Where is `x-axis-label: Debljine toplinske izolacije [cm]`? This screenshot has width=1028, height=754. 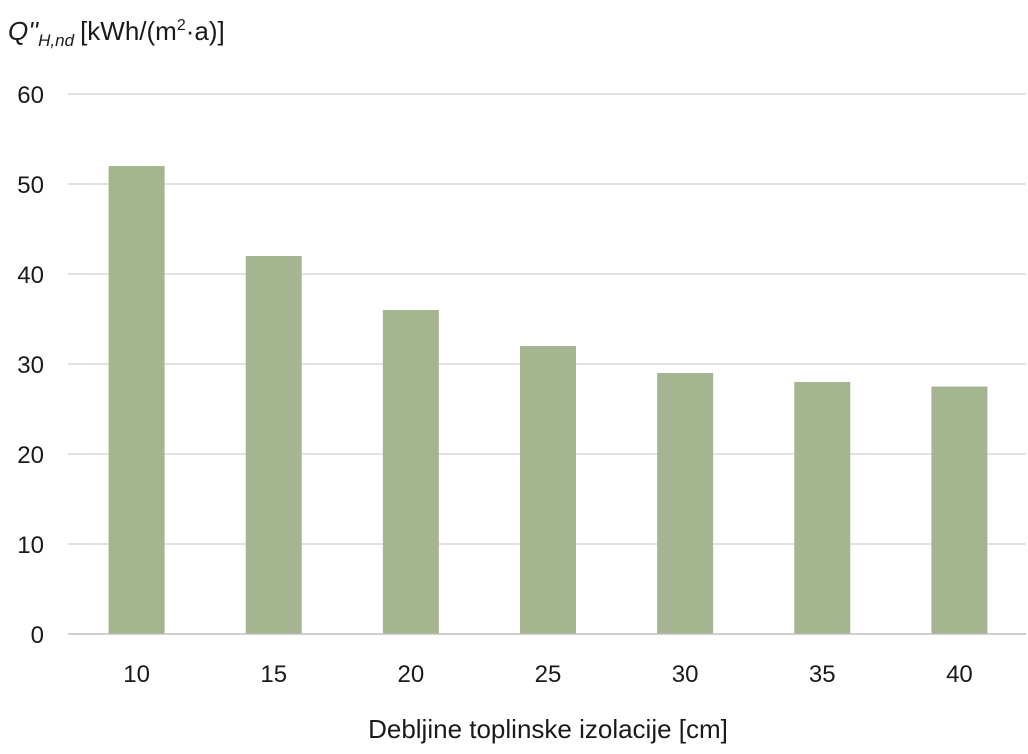
x-axis-label: Debljine toplinske izolacije [cm] is located at coordinates (548, 729).